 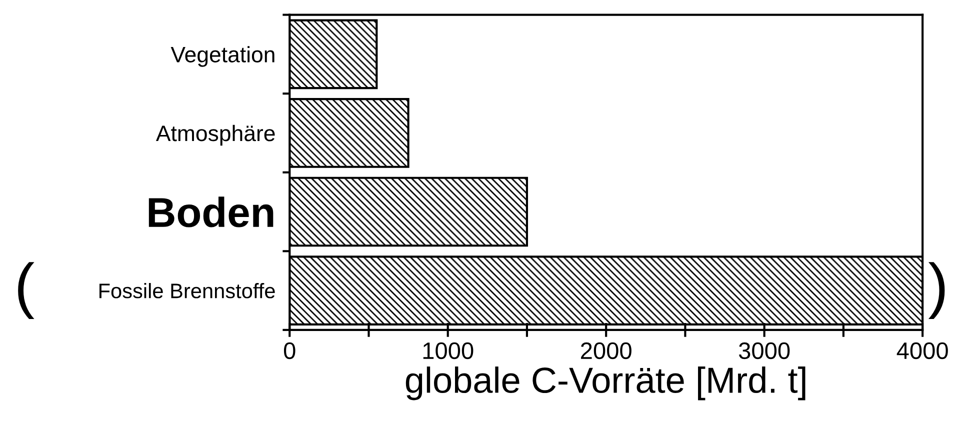 What do you see at coordinates (448, 351) in the screenshot?
I see `x-tick-label: 1000` at bounding box center [448, 351].